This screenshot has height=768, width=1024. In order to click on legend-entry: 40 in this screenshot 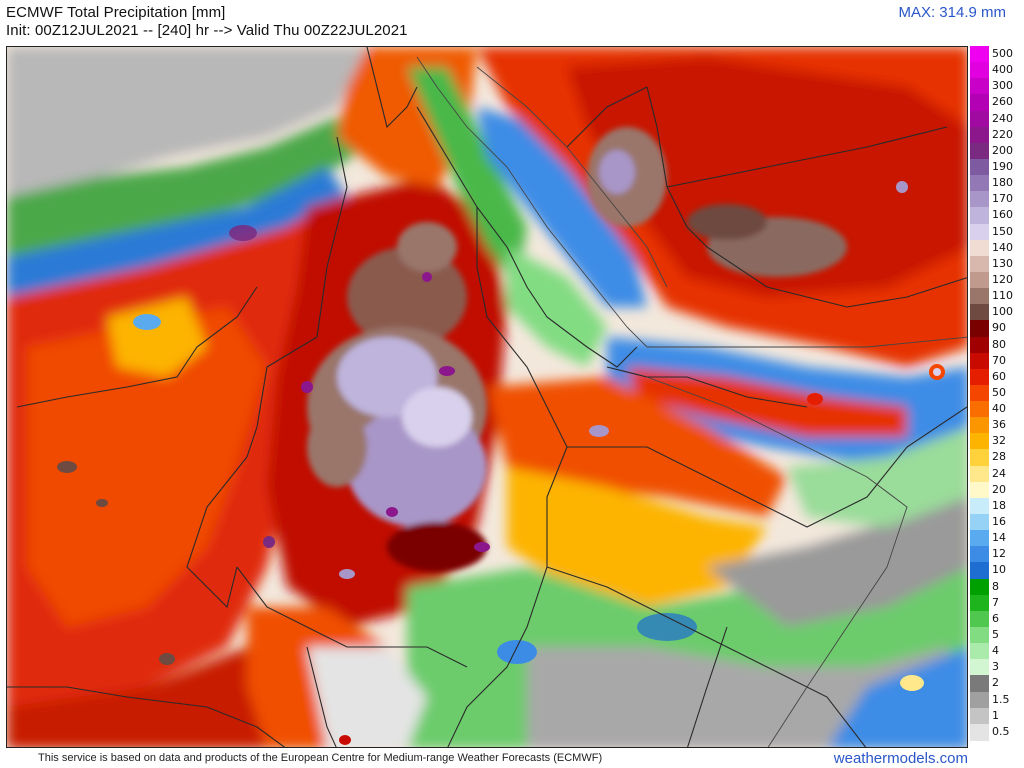, I will do `click(997, 410)`.